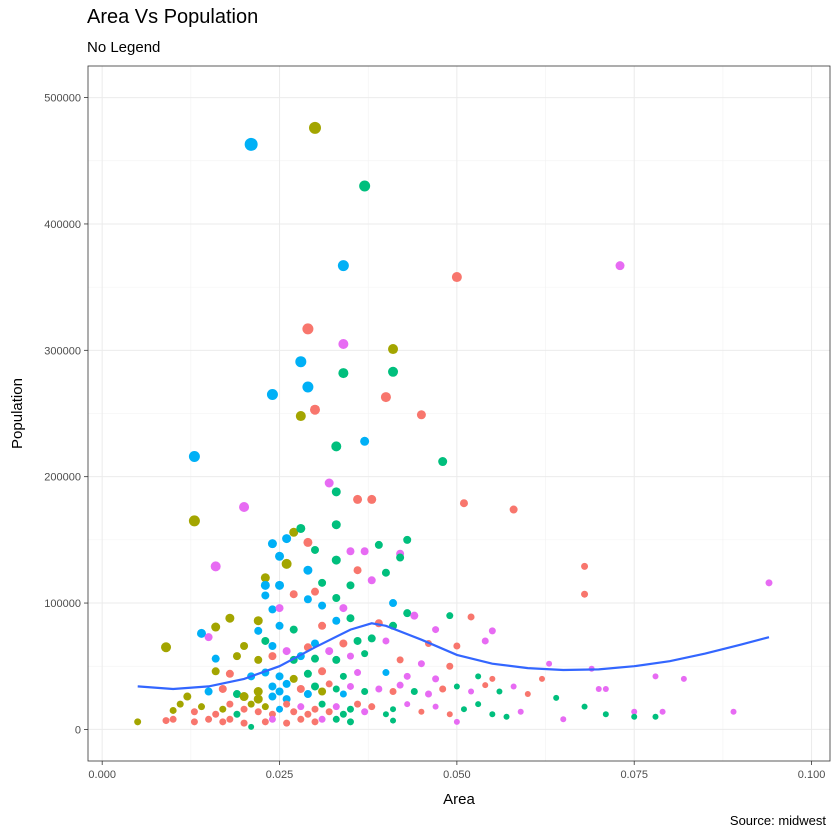 Image resolution: width=840 pixels, height=840 pixels. Describe the element at coordinates (62, 351) in the screenshot. I see `y-tick-label: 300000` at that location.